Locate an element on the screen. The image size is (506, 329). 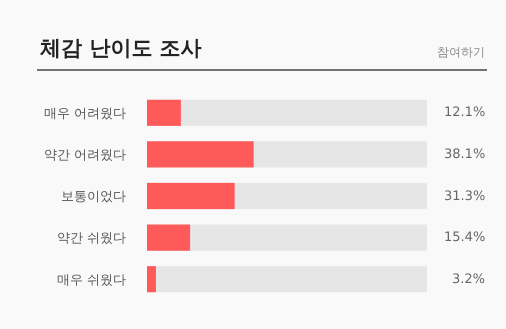
chart-title: 체감 난이도 조사 is located at coordinates (120, 48).